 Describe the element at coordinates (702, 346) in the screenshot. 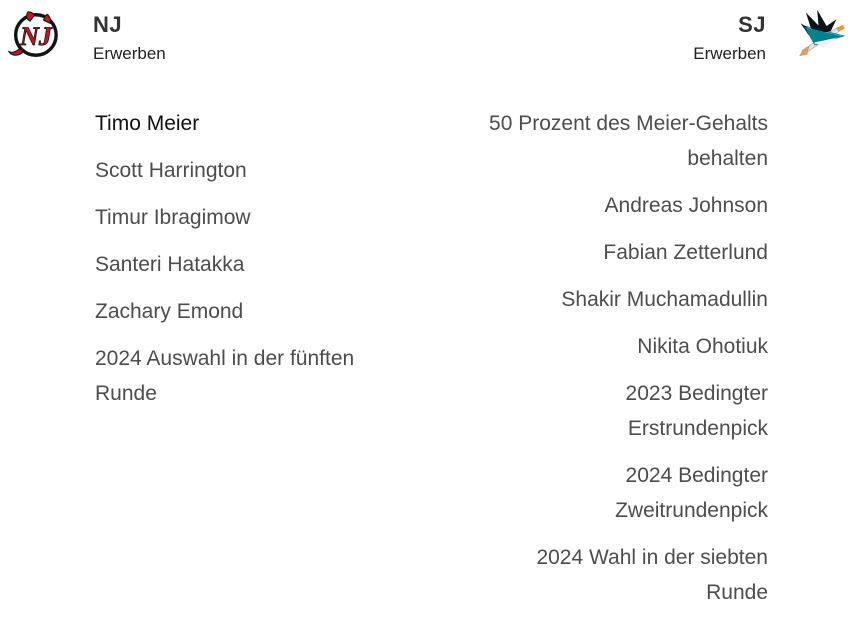

I see `trade-item: Nikita Ohotiuk` at that location.